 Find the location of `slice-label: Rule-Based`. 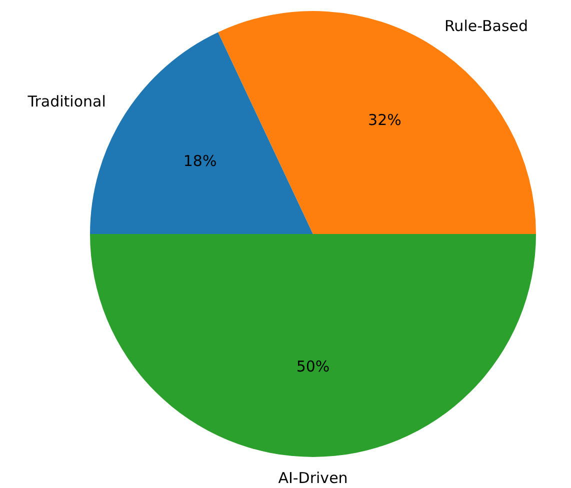

slice-label: Rule-Based is located at coordinates (486, 25).